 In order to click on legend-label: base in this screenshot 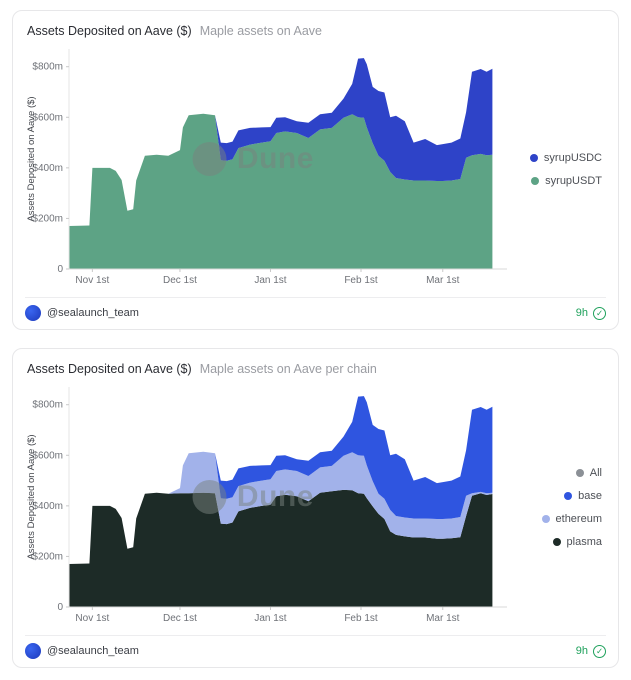, I will do `click(590, 495)`.